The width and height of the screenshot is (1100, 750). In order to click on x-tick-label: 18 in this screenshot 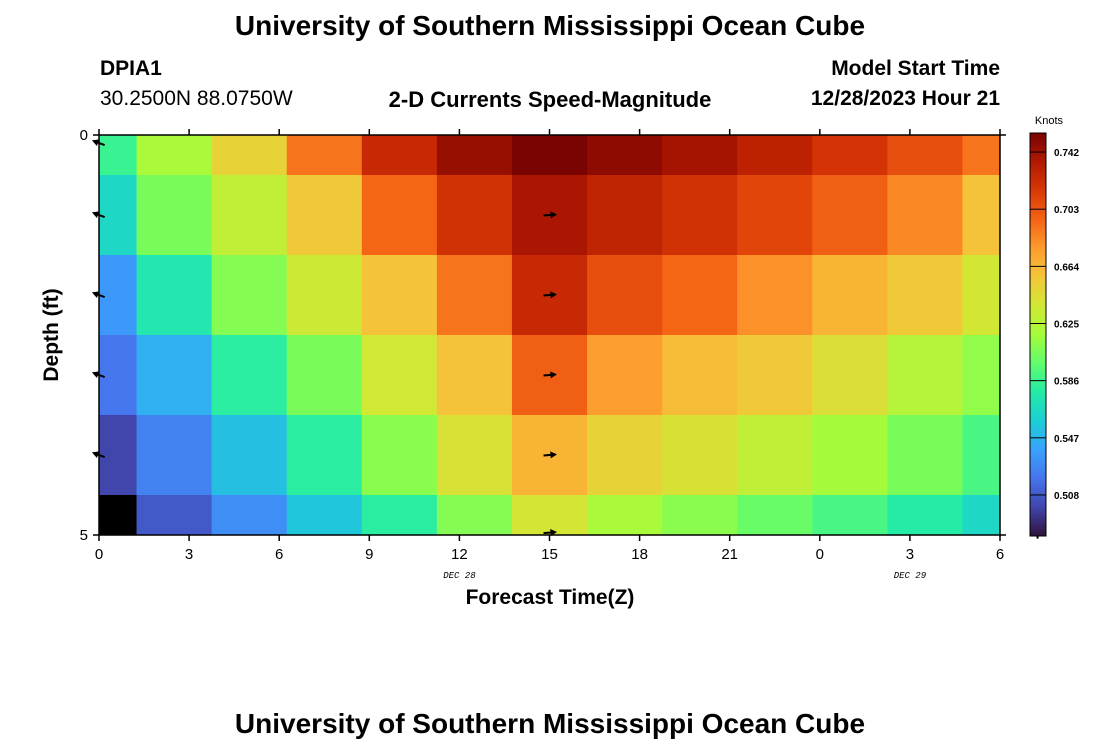, I will do `click(639, 554)`.